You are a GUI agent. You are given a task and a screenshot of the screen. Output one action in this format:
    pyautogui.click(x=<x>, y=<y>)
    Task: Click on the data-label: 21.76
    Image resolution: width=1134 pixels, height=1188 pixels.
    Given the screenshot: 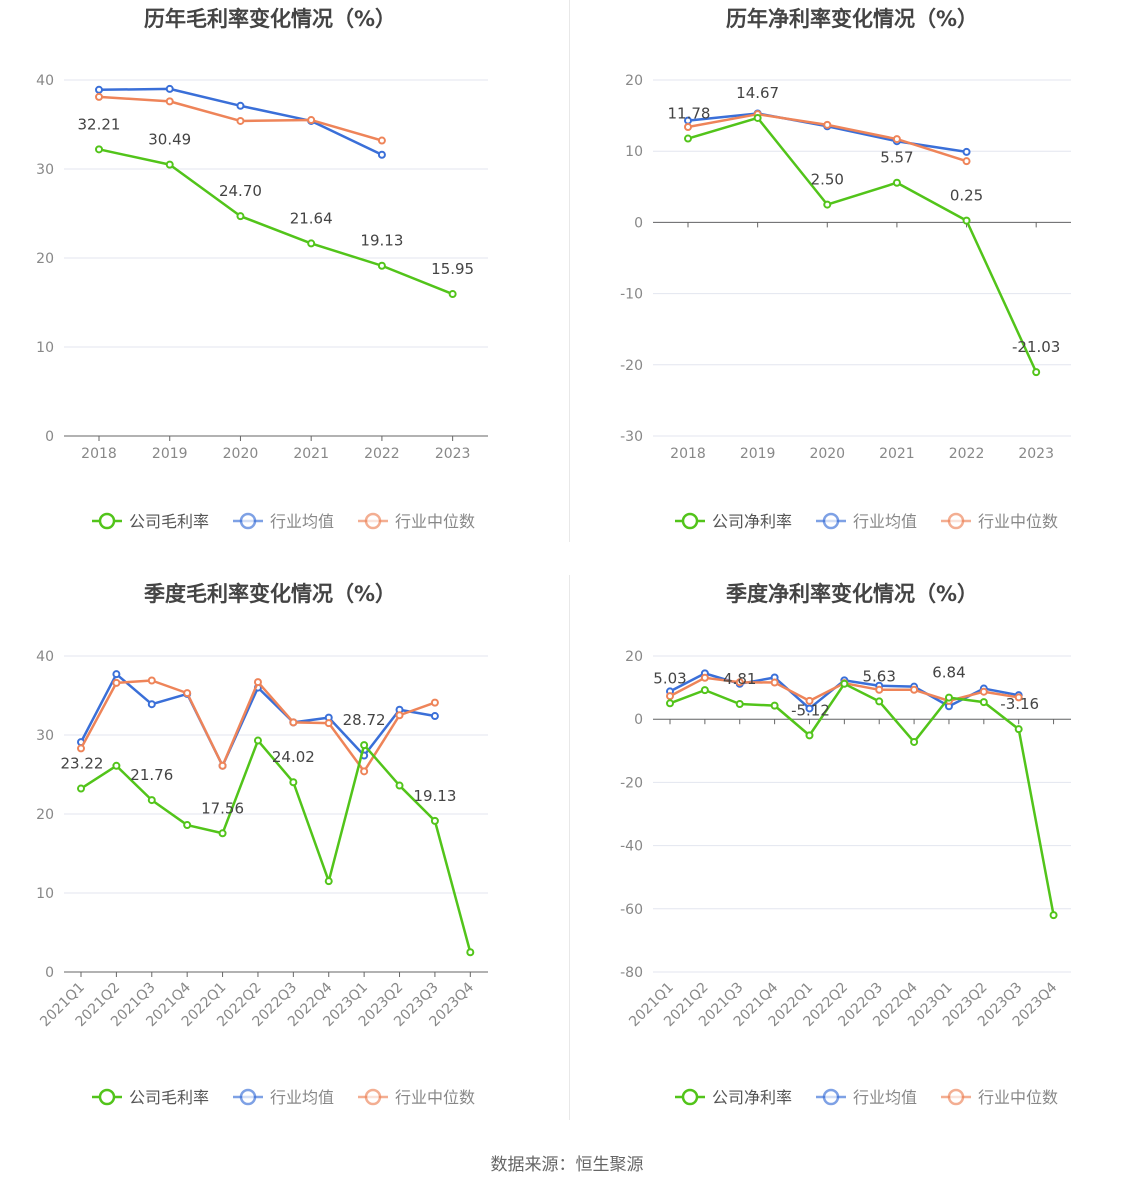 What is the action you would take?
    pyautogui.click(x=151, y=775)
    